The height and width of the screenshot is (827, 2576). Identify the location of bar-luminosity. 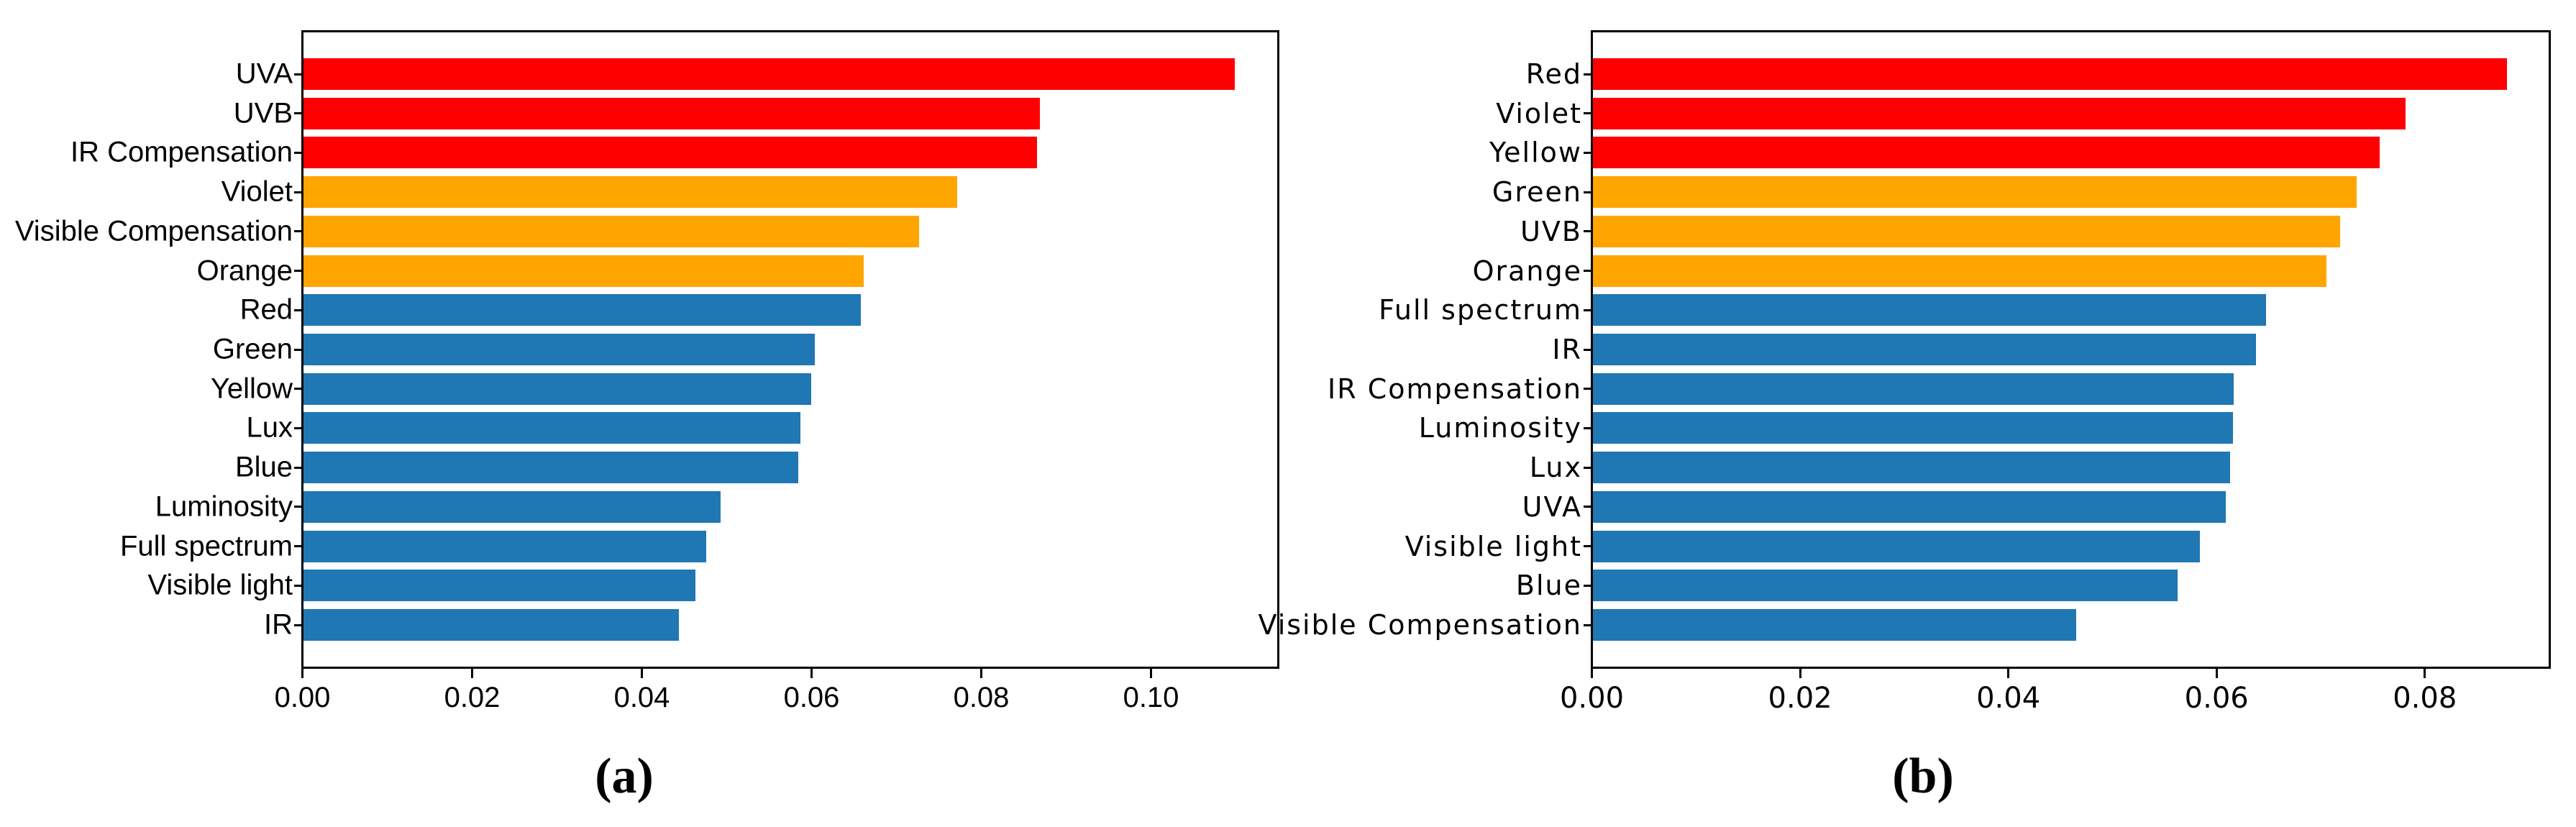
(1913, 428).